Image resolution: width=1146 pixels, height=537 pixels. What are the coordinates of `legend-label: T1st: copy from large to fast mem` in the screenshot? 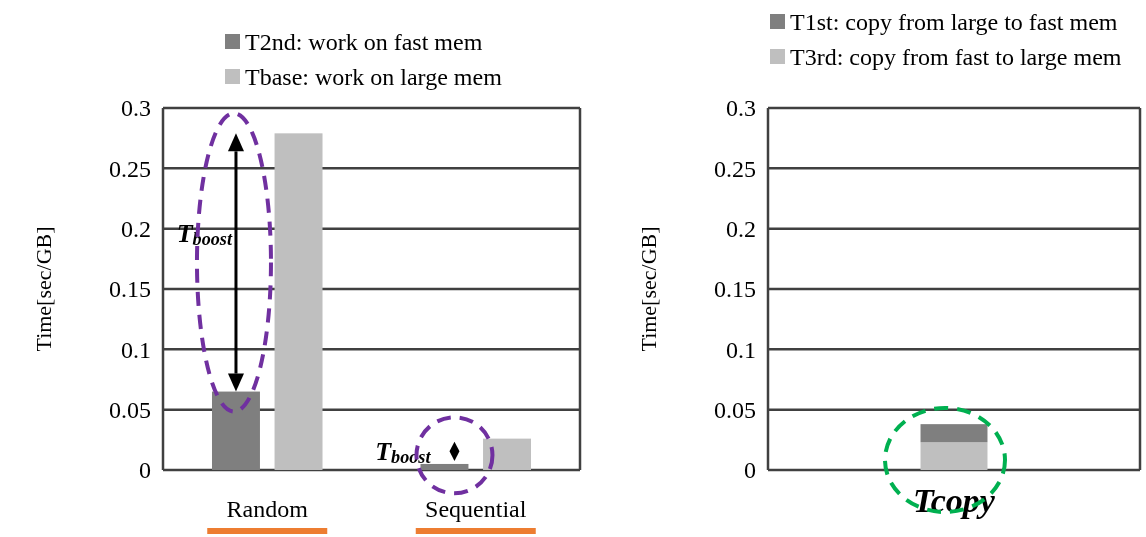 It's located at (954, 22).